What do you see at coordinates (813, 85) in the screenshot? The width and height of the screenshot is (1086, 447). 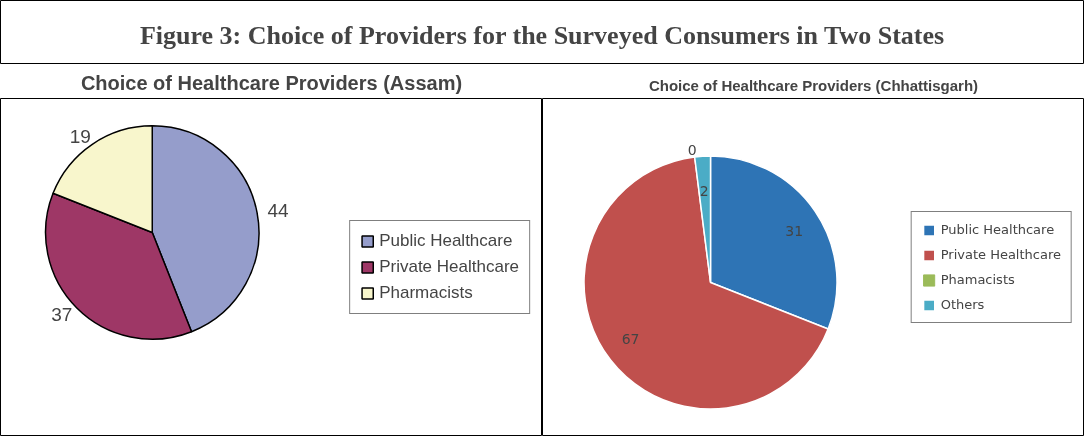 I see `chart-title: Choice of Healthcare Providers (Chhattisgarh)` at bounding box center [813, 85].